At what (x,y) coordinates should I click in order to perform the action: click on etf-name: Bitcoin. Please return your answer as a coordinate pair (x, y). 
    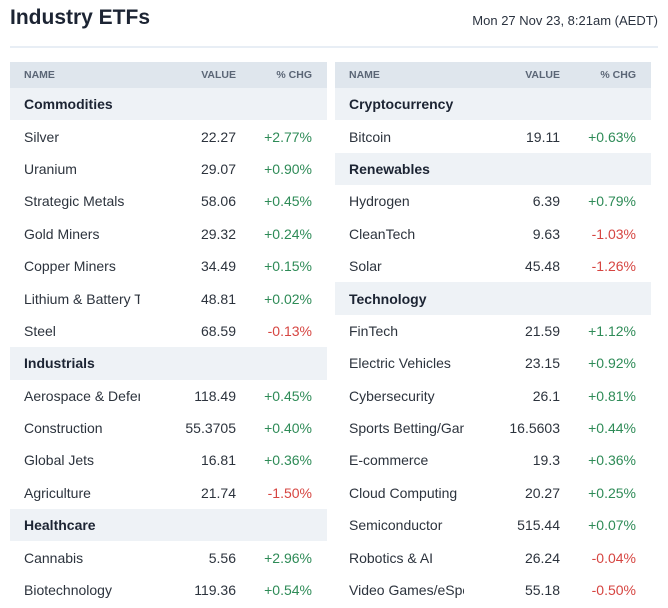
    Looking at the image, I should click on (370, 136).